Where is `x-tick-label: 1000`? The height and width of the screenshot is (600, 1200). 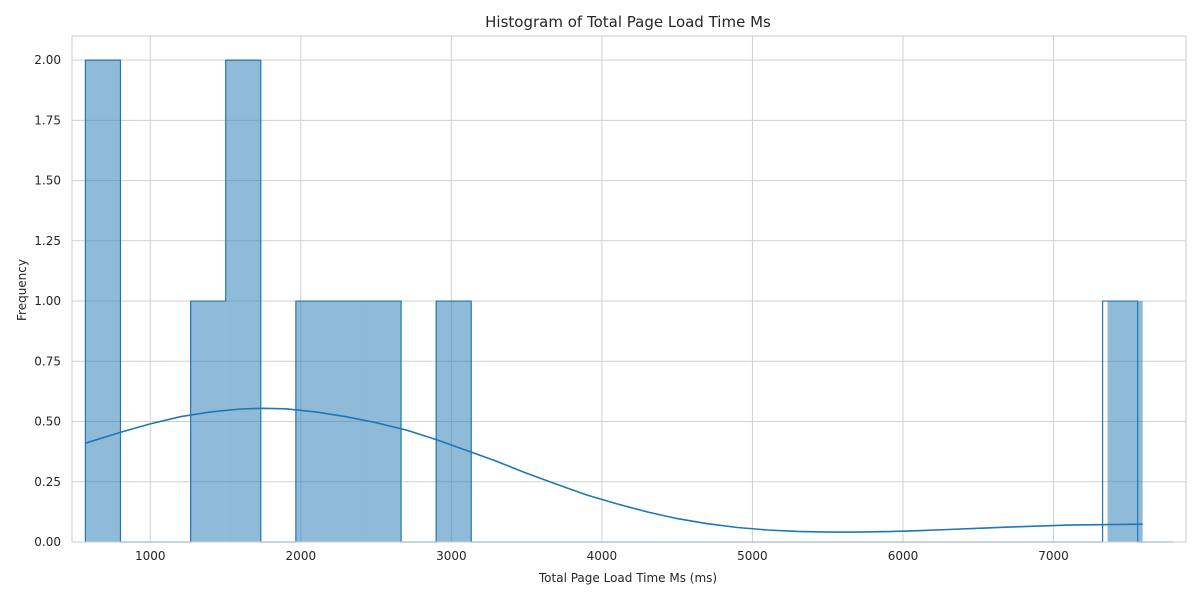 x-tick-label: 1000 is located at coordinates (150, 556).